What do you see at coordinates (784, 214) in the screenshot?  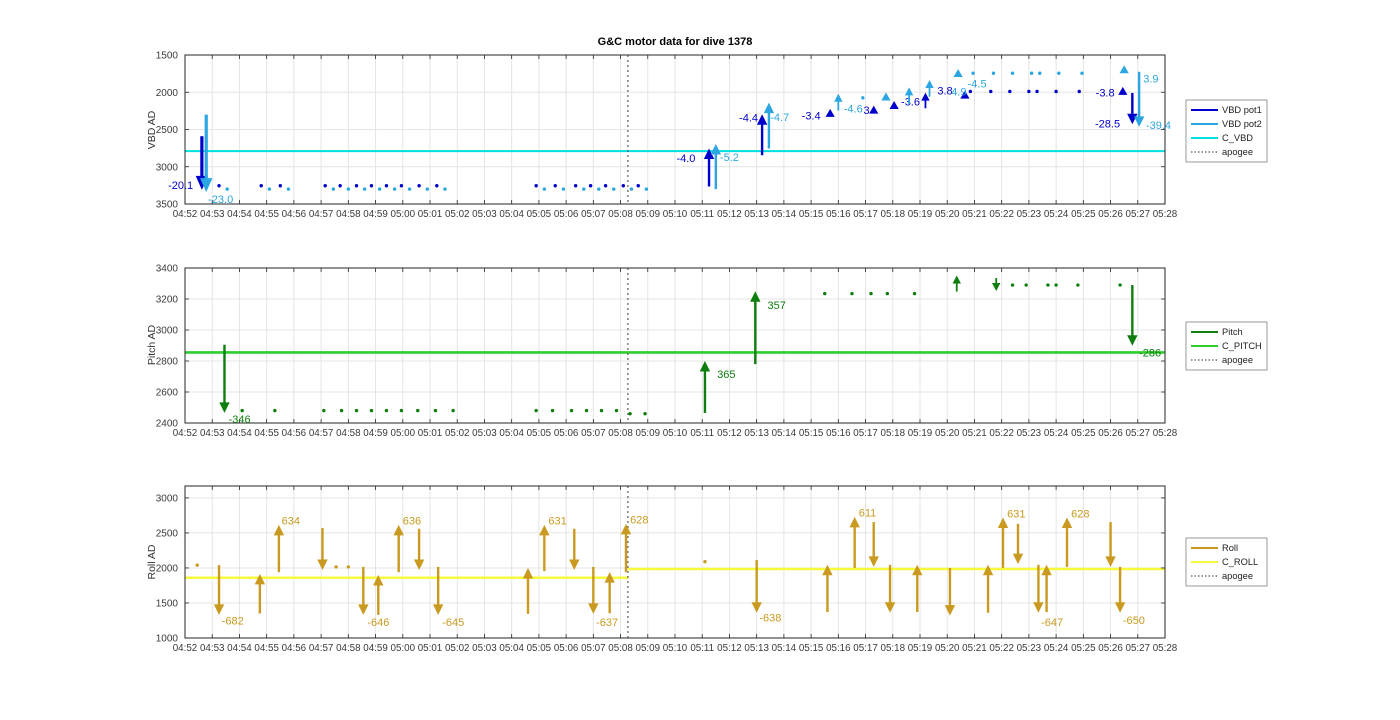 I see `x-tick-label: 05:14` at bounding box center [784, 214].